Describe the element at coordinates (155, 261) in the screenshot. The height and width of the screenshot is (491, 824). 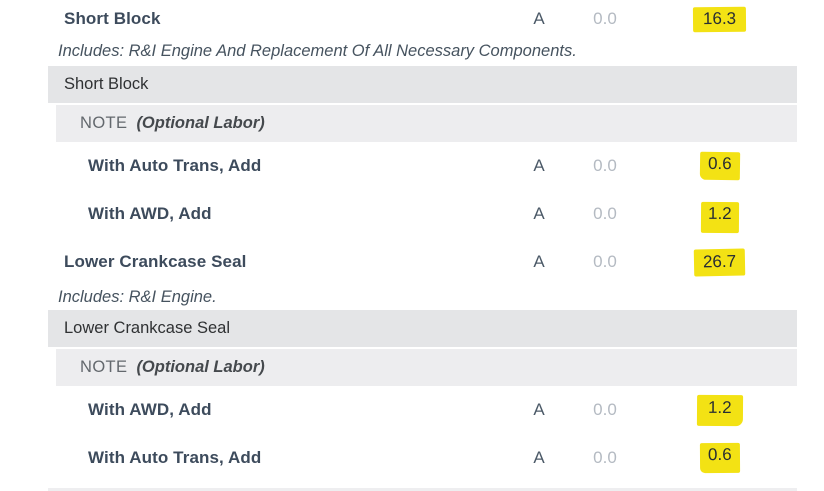
I see `operation-name: Lower Crankcase Seal` at that location.